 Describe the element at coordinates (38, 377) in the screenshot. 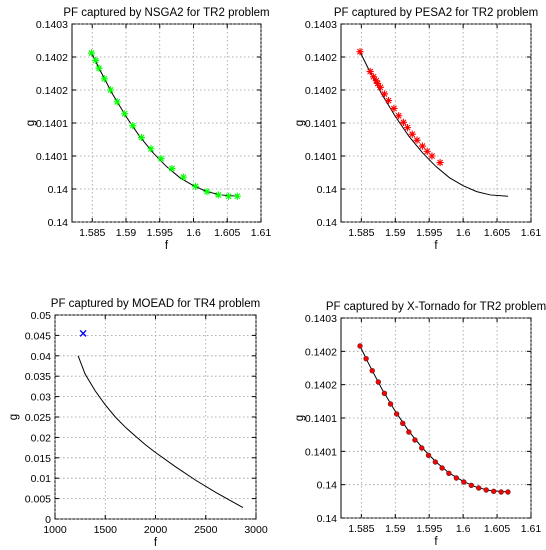

I see `y-tick-label: 0.035` at that location.